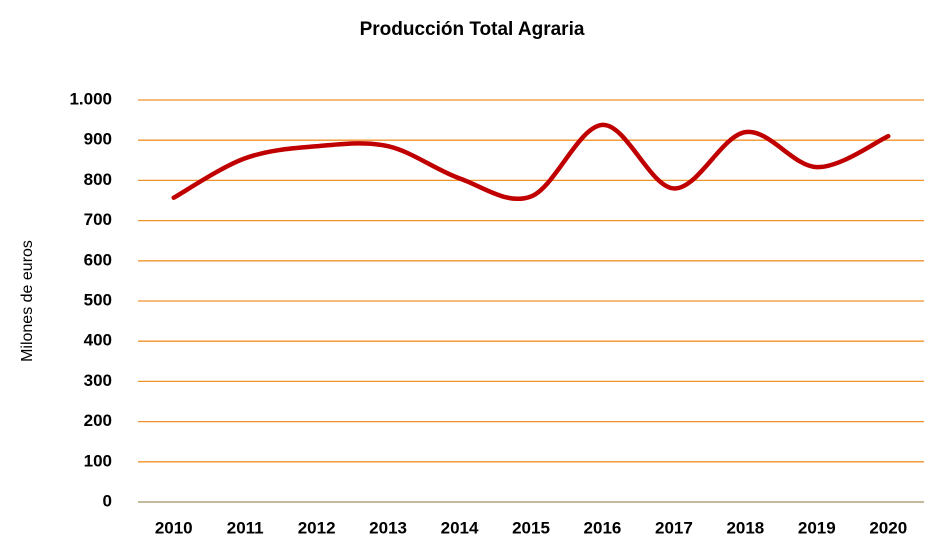 The image size is (925, 540). What do you see at coordinates (98, 219) in the screenshot?
I see `y-tick-label: 700` at bounding box center [98, 219].